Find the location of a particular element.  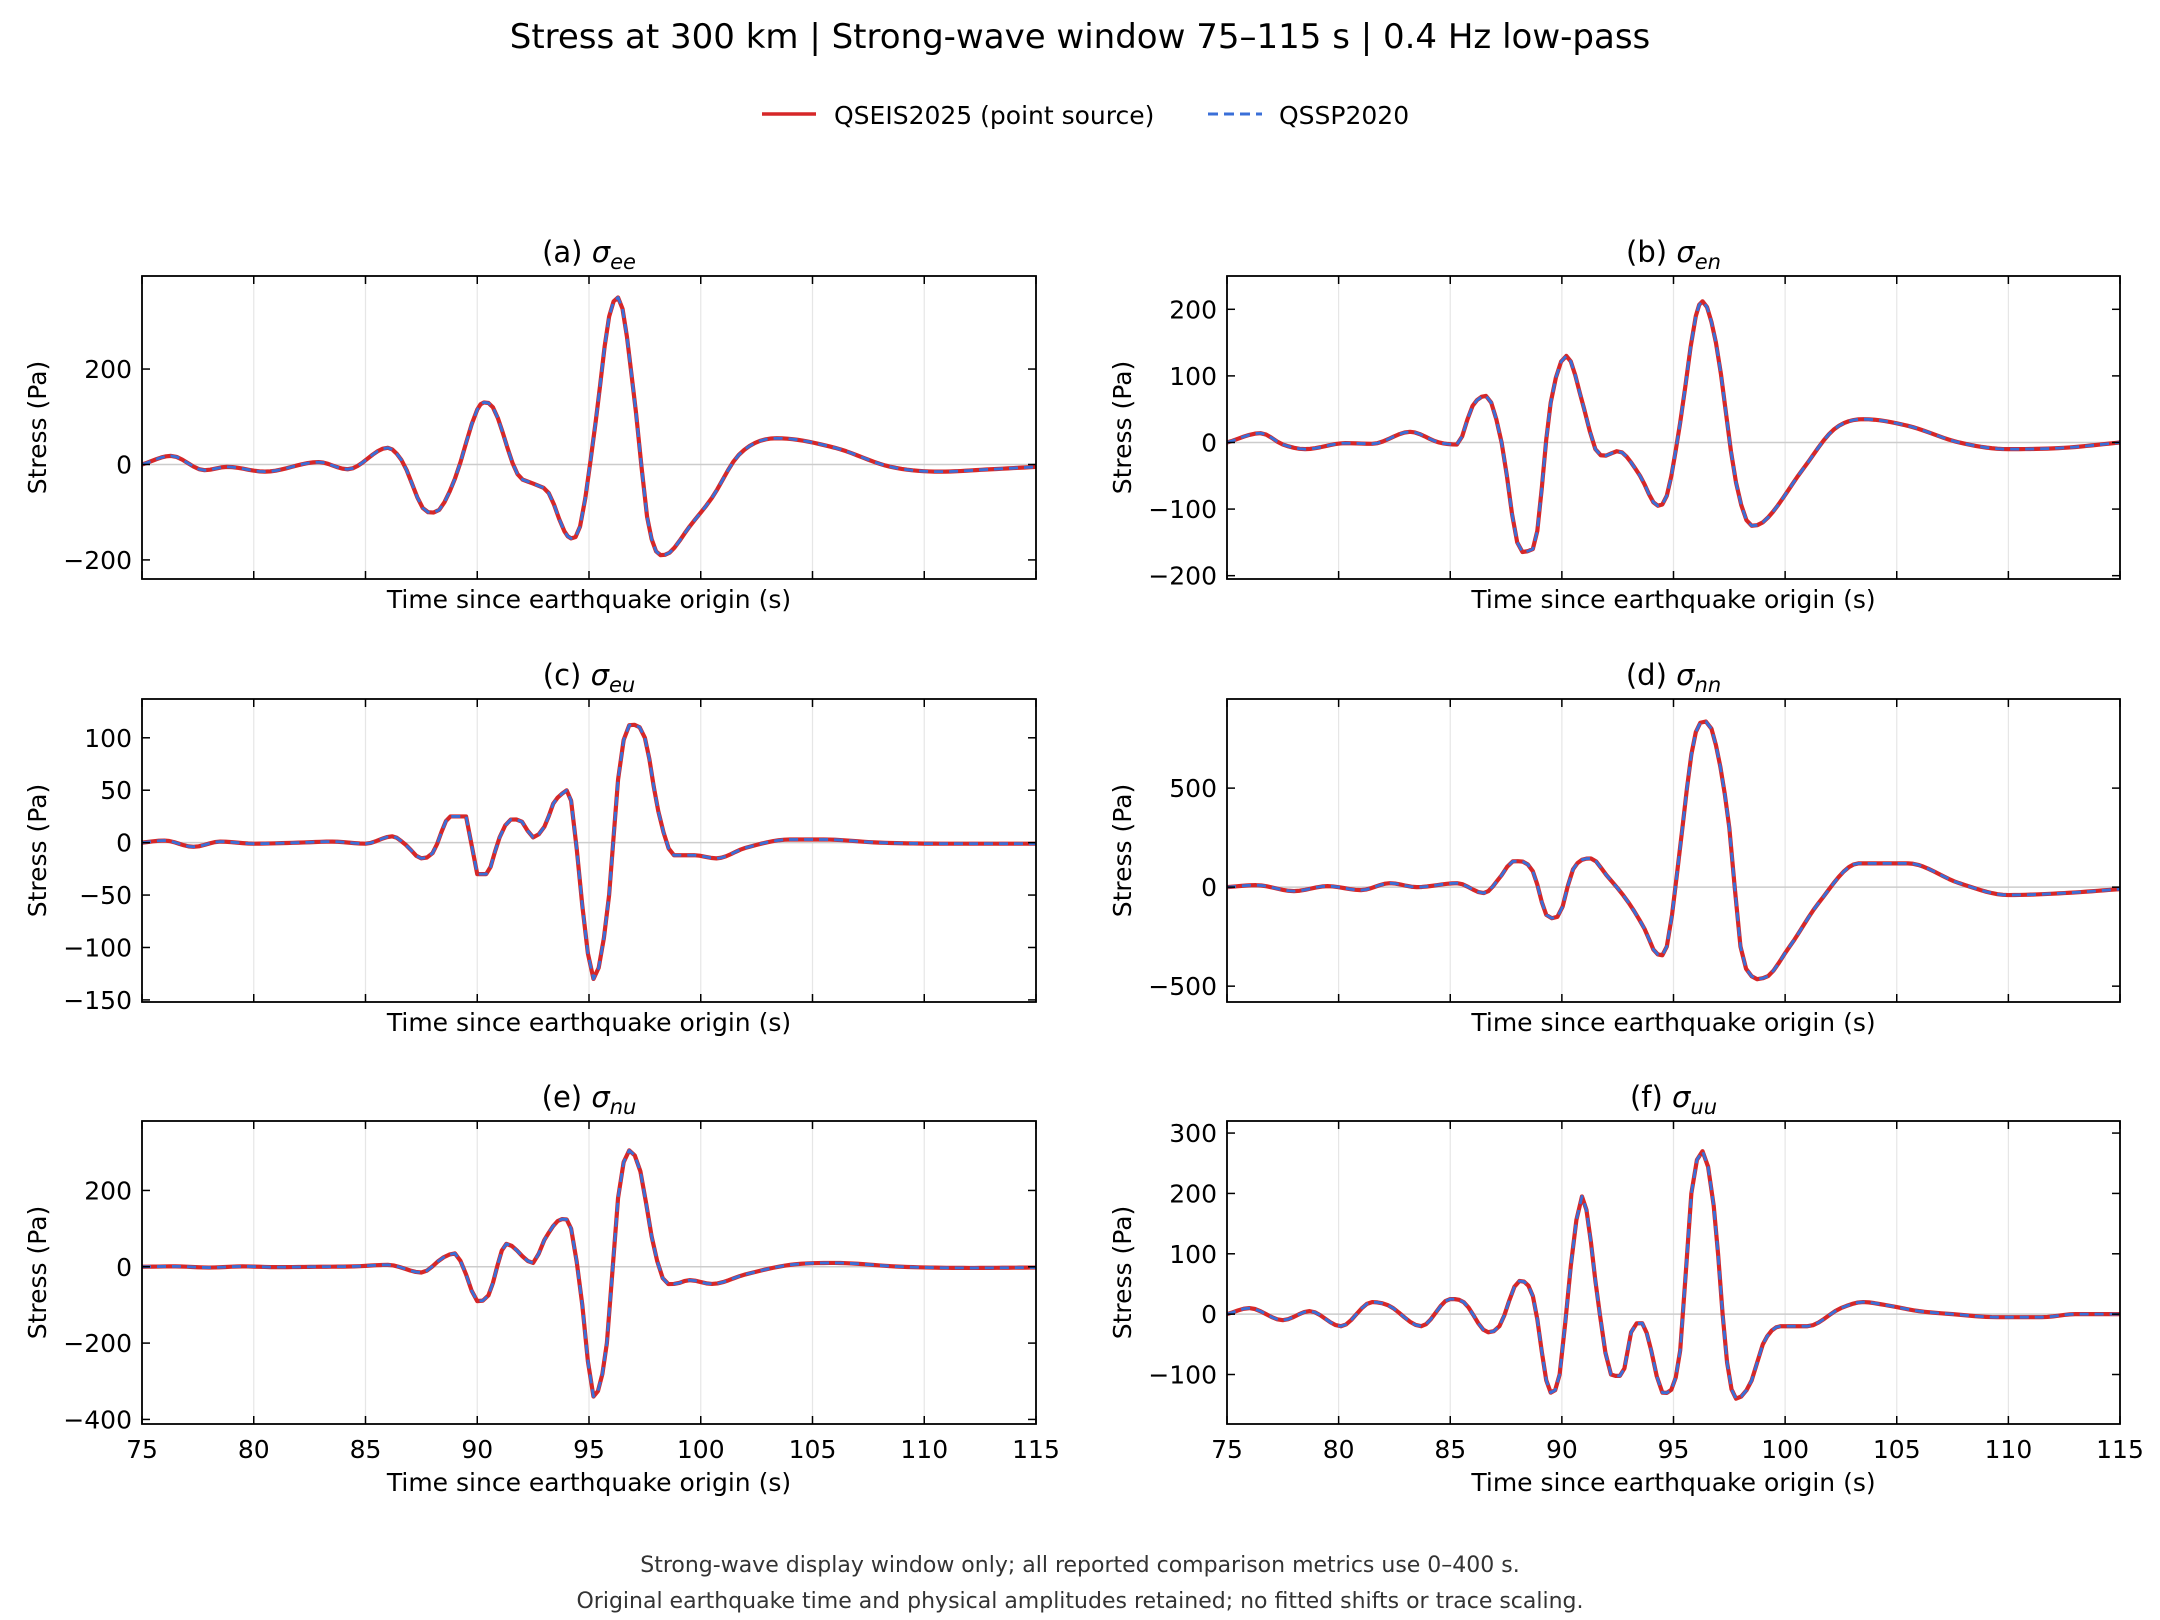

legend-label-qssp: QSSP2020 is located at coordinates (1344, 115).